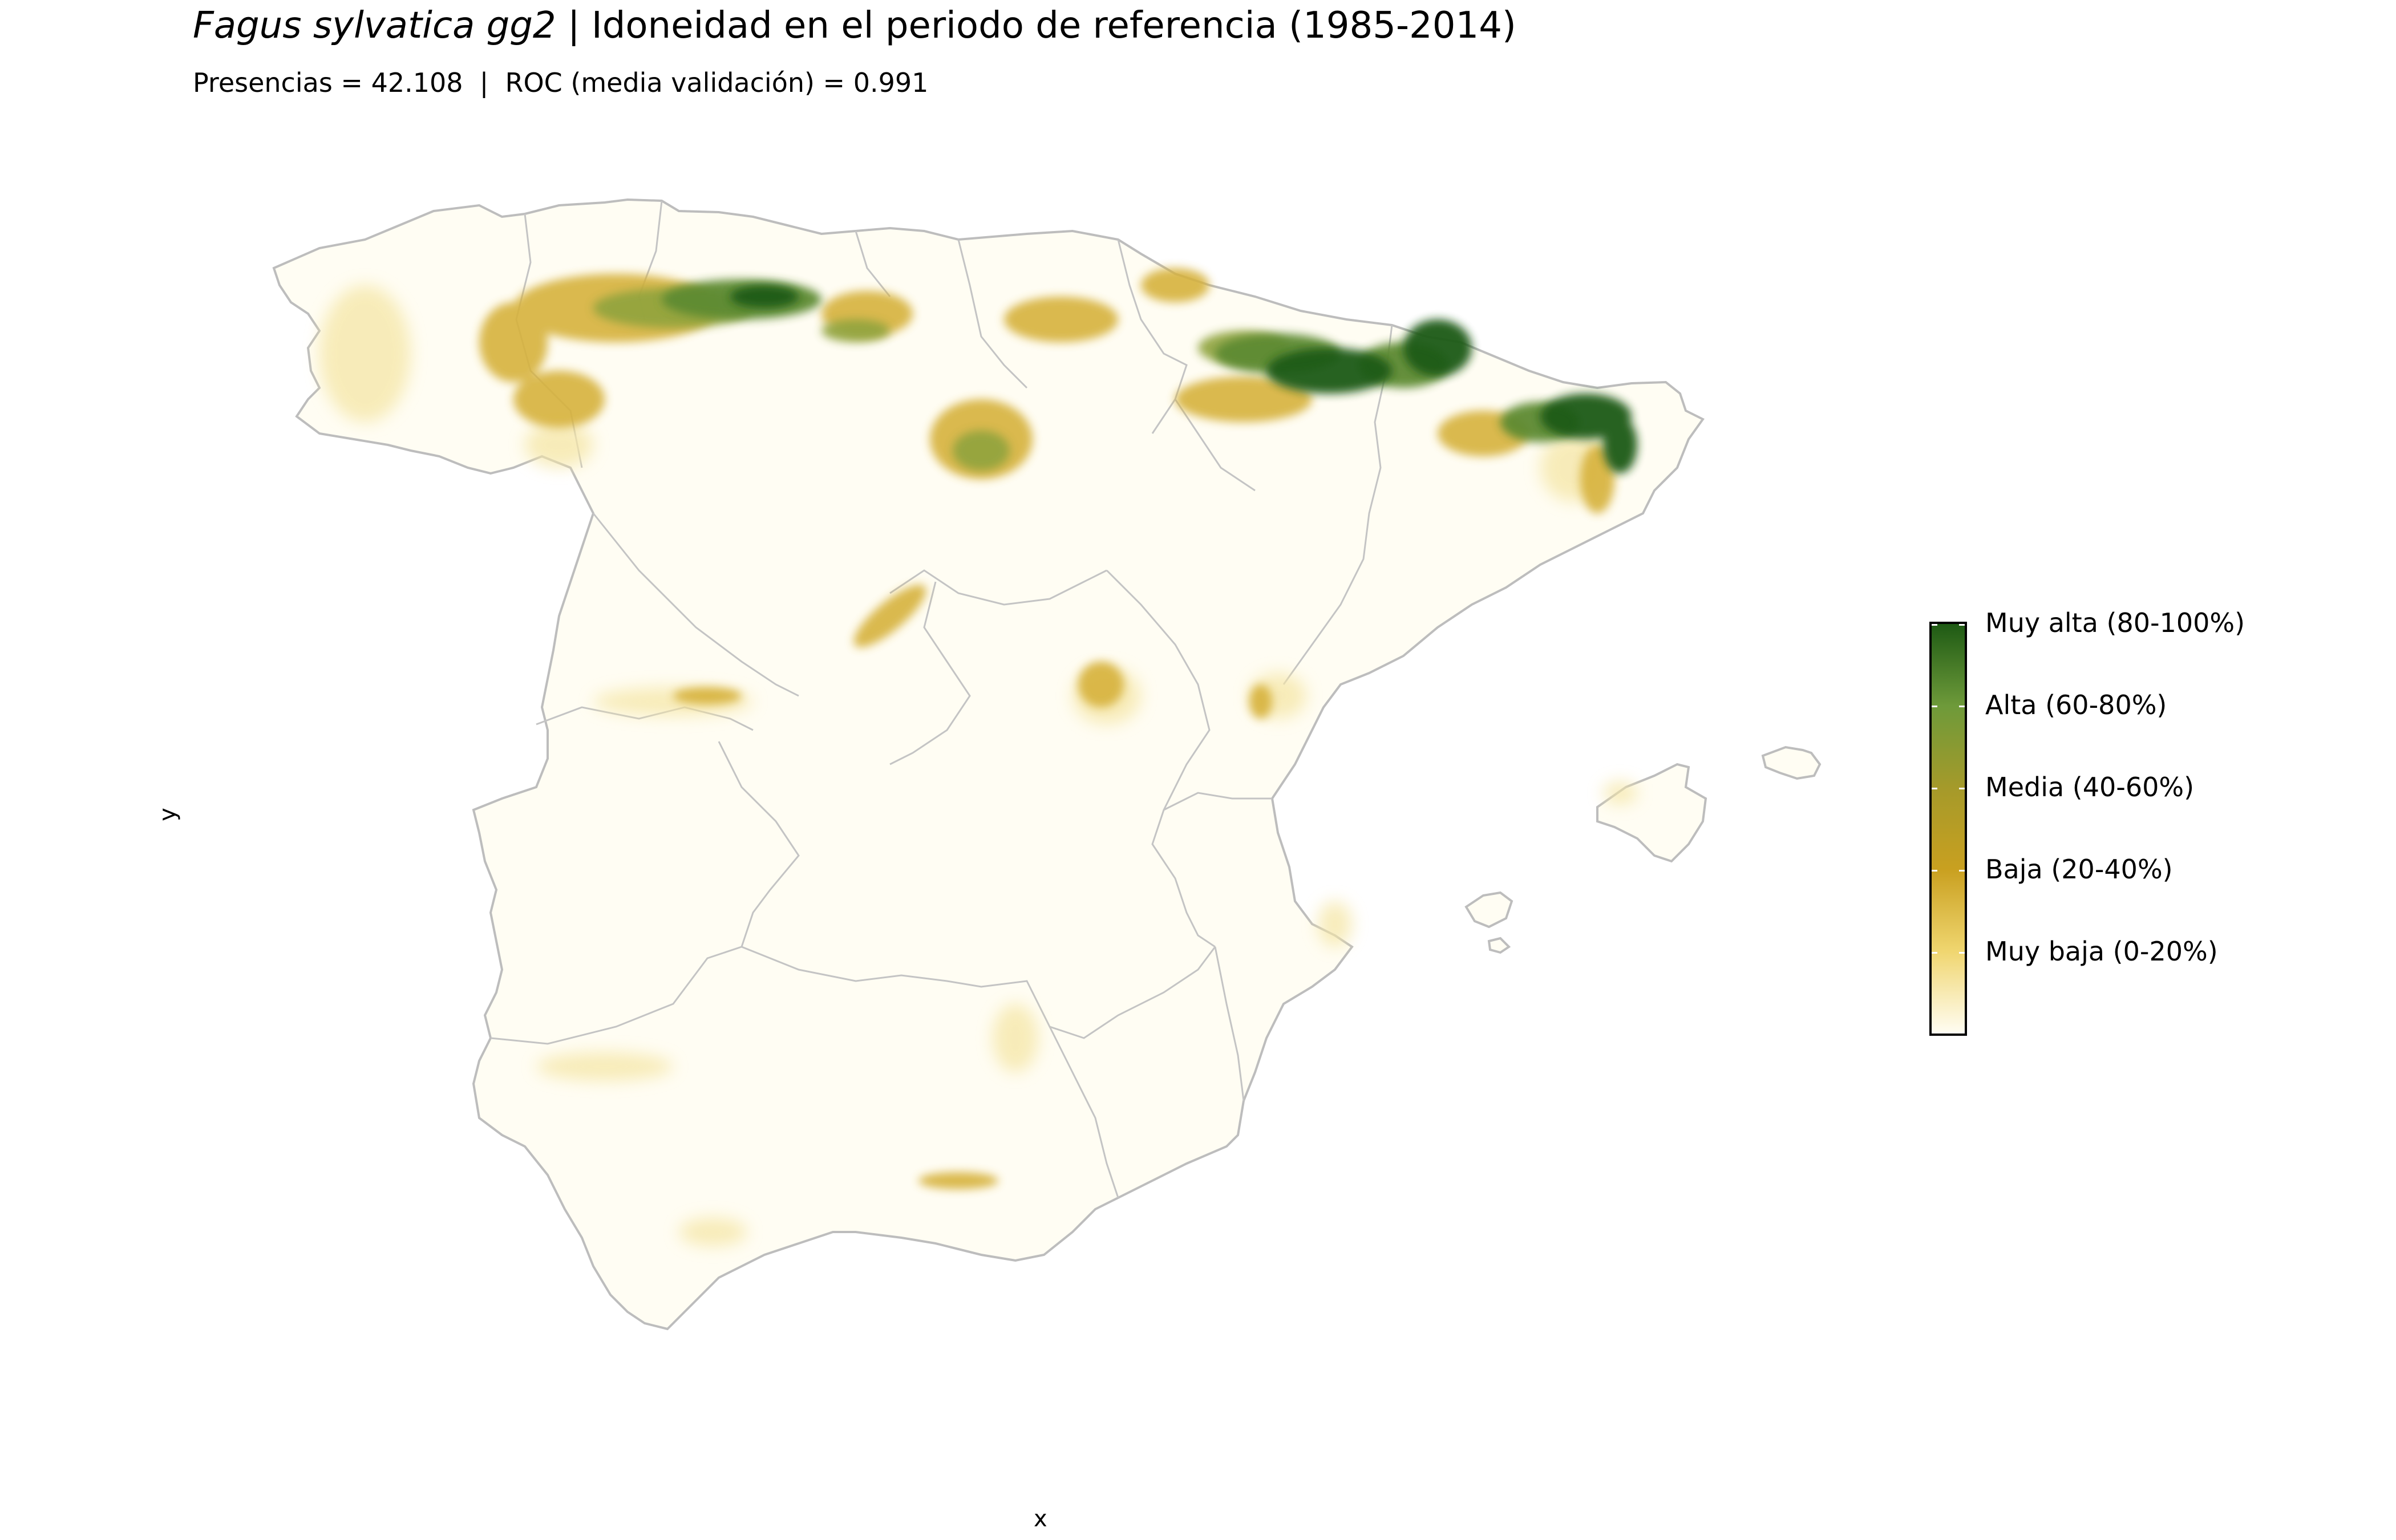  What do you see at coordinates (375, 26) in the screenshot?
I see `title-species: Fagus sylvatica gg2` at bounding box center [375, 26].